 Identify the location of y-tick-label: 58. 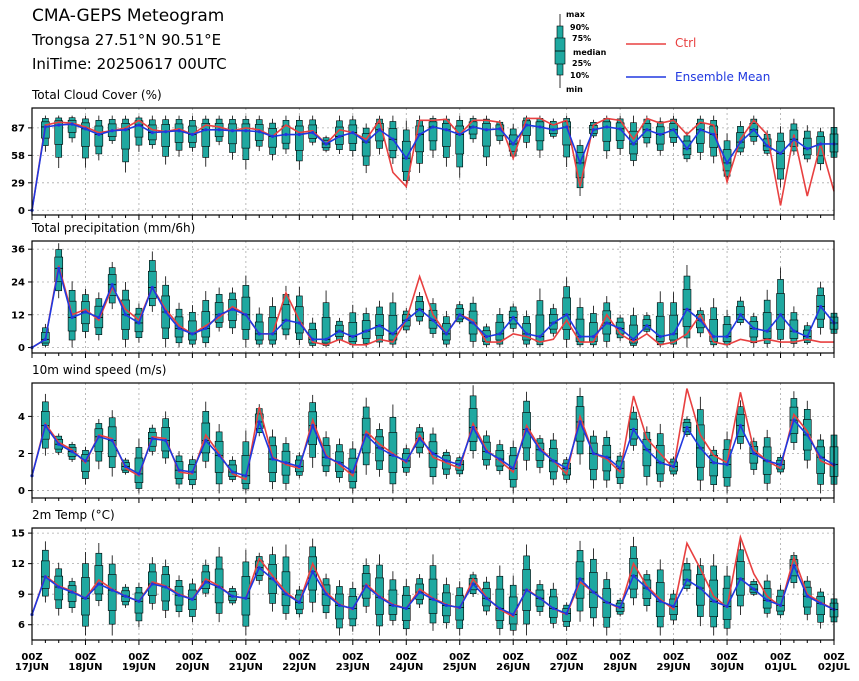
(18, 156).